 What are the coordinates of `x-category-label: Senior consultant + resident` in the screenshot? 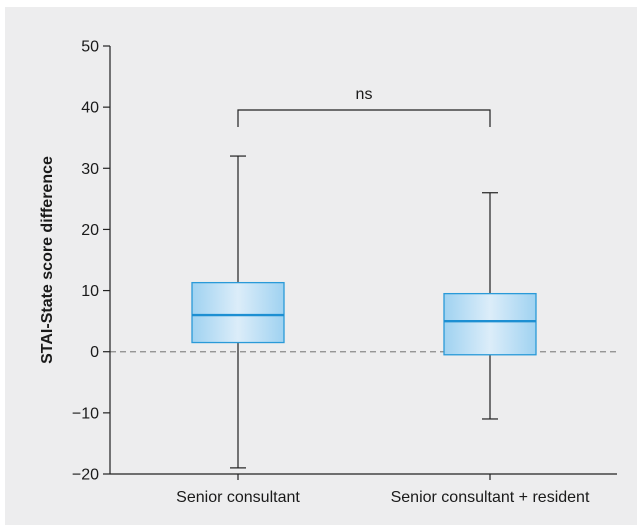 It's located at (490, 497).